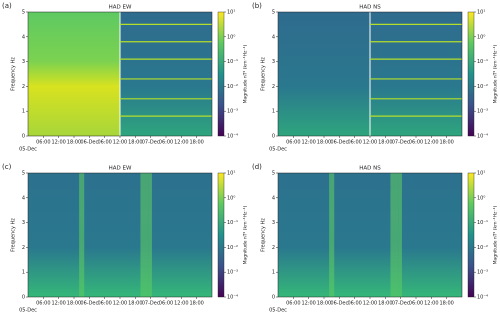  Describe the element at coordinates (7, 167) in the screenshot. I see `panel-label: (c)` at that location.